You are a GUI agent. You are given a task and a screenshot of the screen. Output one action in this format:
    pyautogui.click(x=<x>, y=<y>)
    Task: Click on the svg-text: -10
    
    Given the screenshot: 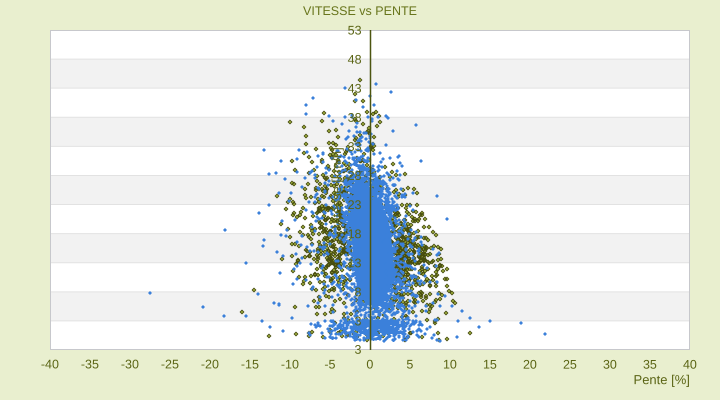 What is the action you would take?
    pyautogui.click(x=290, y=364)
    